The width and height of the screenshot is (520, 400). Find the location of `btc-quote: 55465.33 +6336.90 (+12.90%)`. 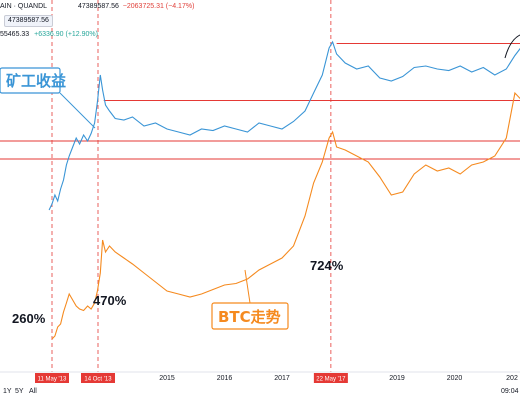

btc-quote: 55465.33 +6336.90 (+12.90%) is located at coordinates (50, 35).